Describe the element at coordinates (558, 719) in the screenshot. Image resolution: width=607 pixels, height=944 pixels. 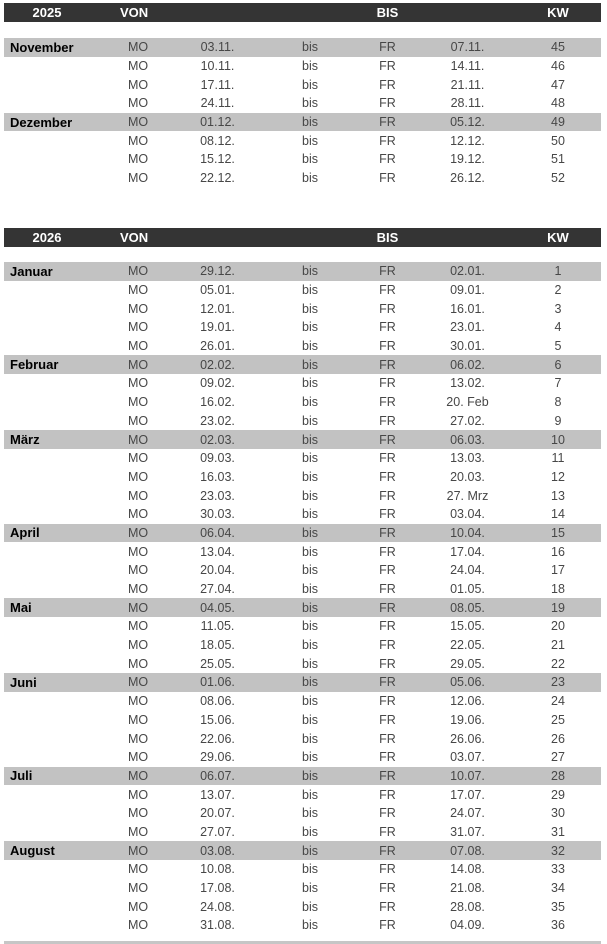
I see `kw-value: 25` at that location.